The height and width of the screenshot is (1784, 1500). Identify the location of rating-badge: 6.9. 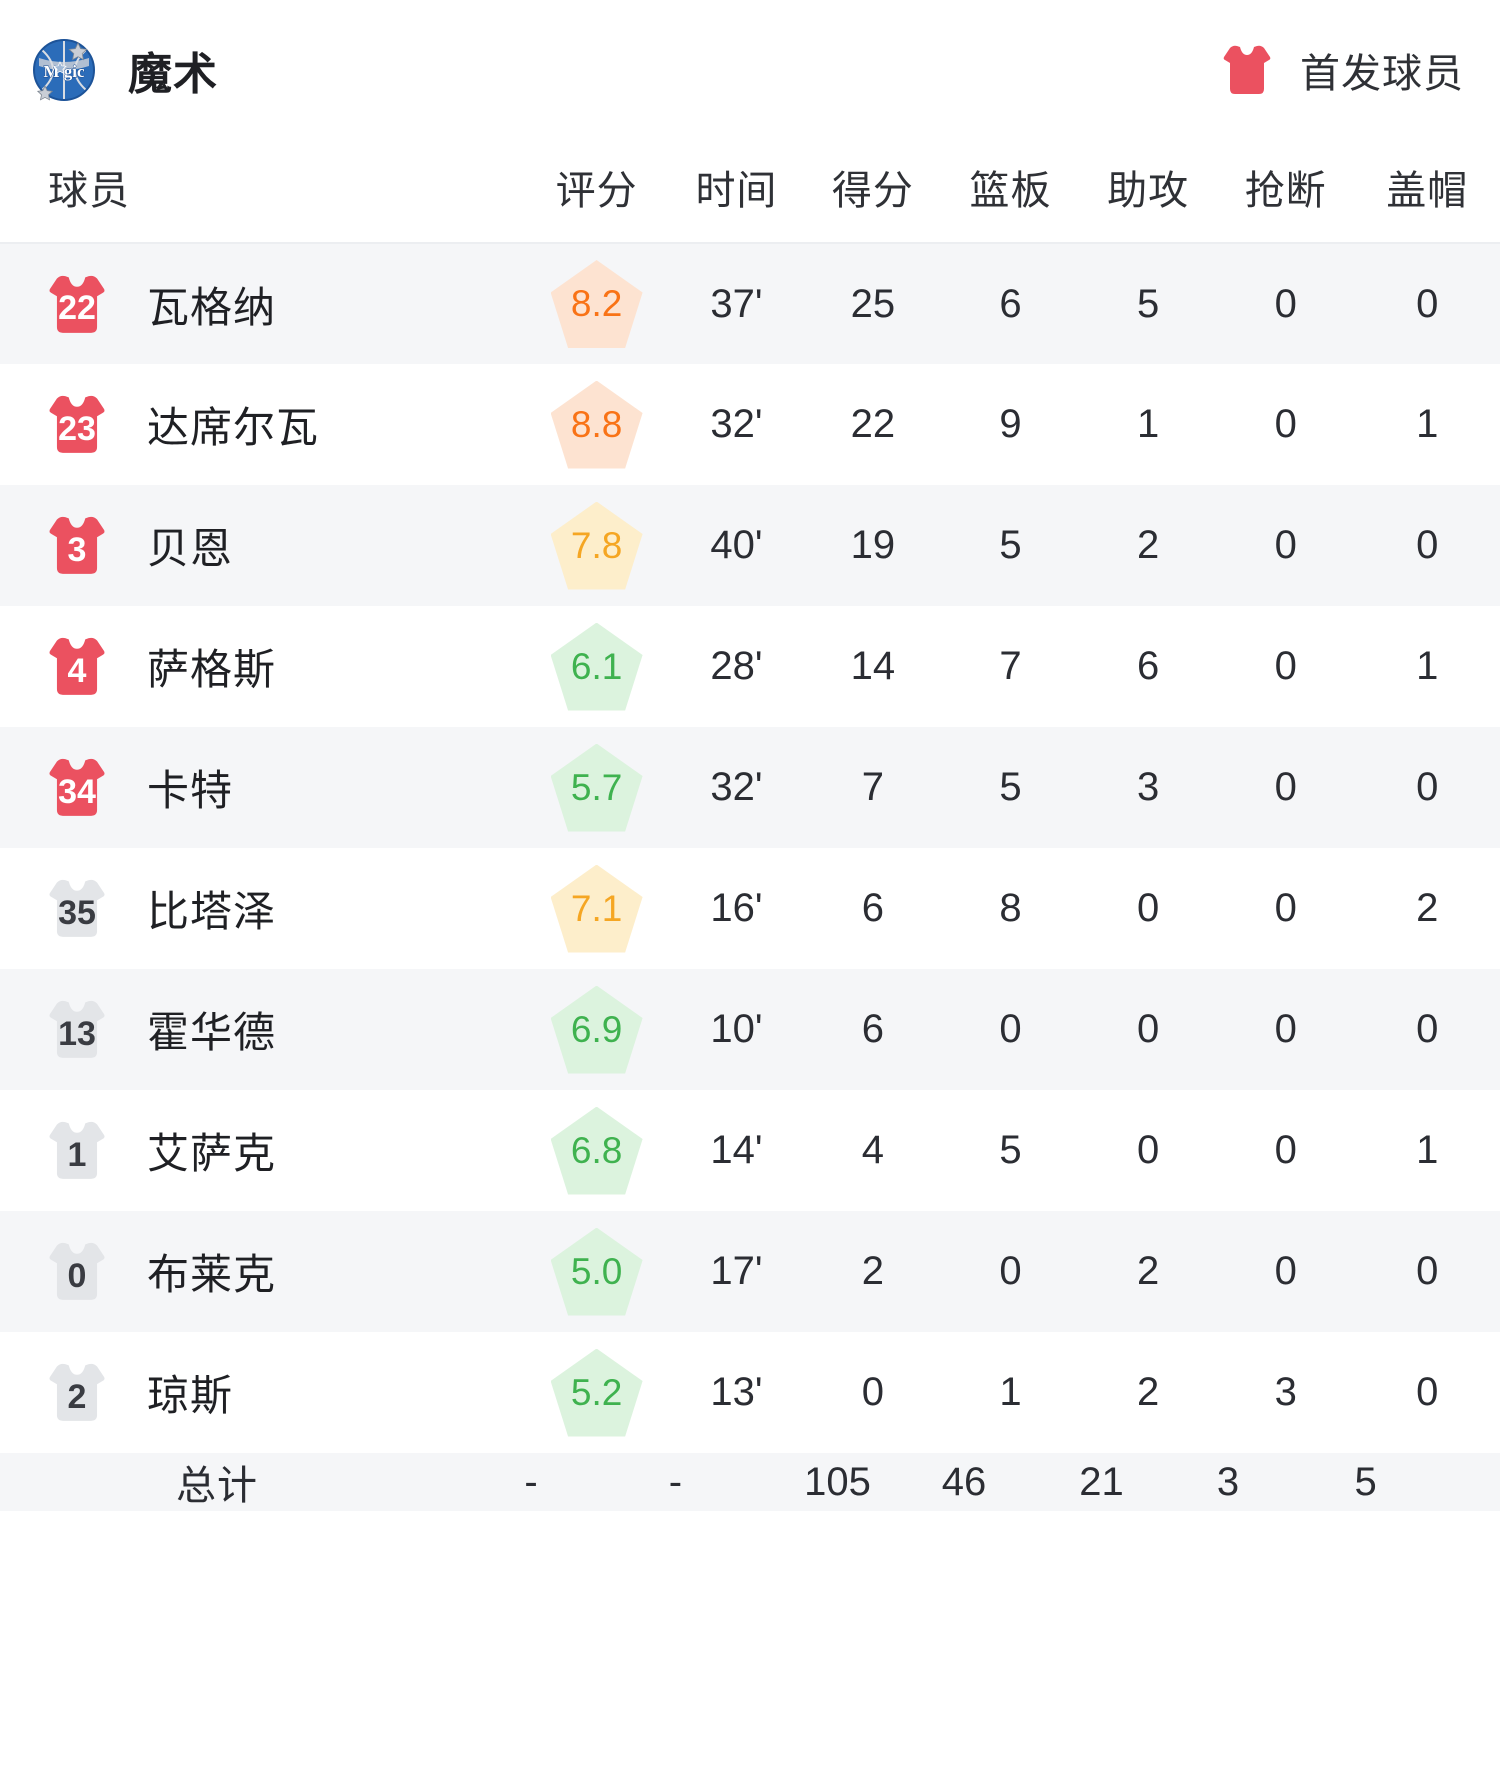
(596, 1029).